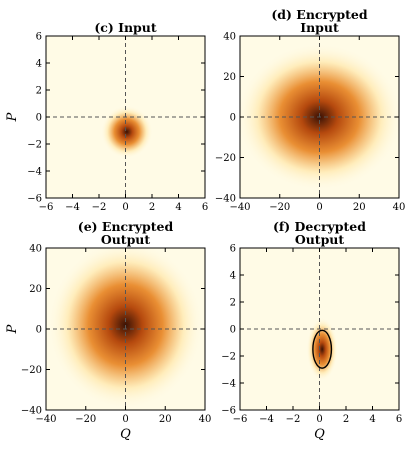 The width and height of the screenshot is (415, 456). Describe the element at coordinates (205, 207) in the screenshot. I see `panel-c-xtick-label: 6` at that location.